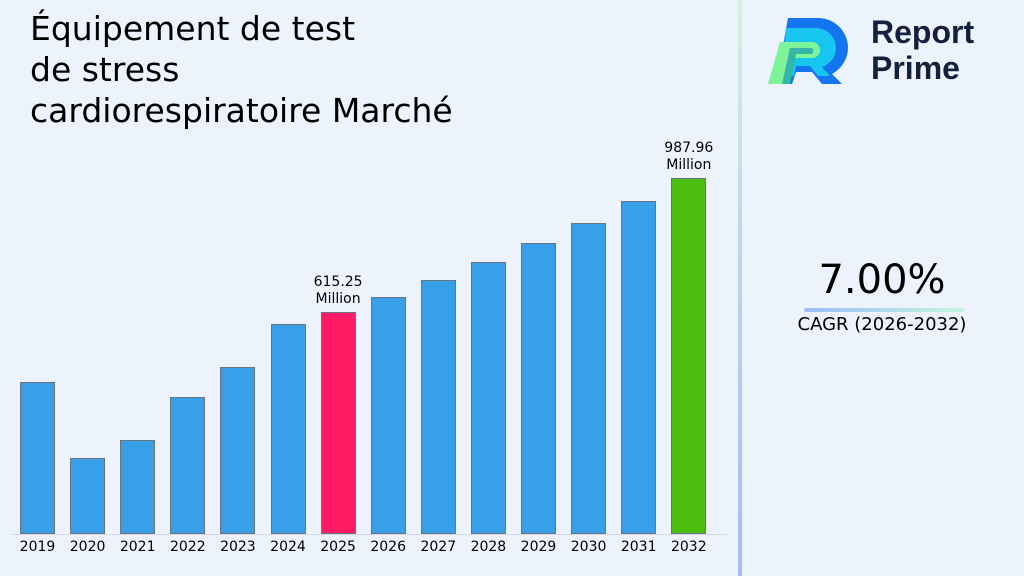 This screenshot has height=576, width=1024. What do you see at coordinates (915, 68) in the screenshot?
I see `brand-line-2: Prime` at bounding box center [915, 68].